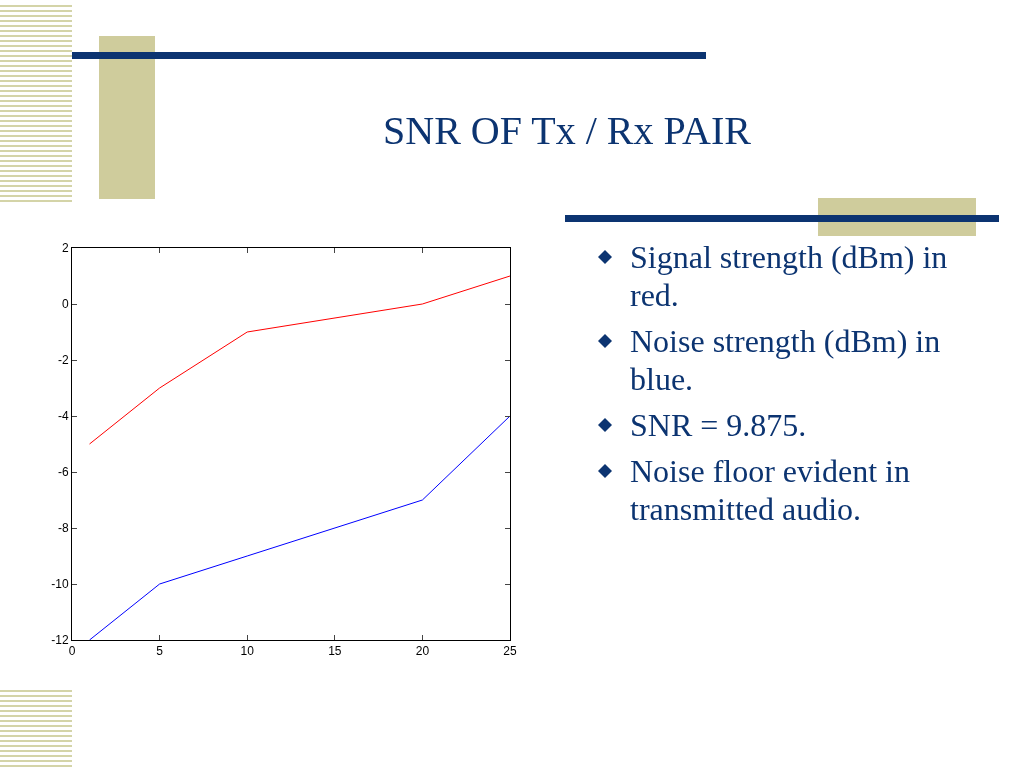 The height and width of the screenshot is (768, 1024). Describe the element at coordinates (63, 416) in the screenshot. I see `y-tick-label: -4` at that location.